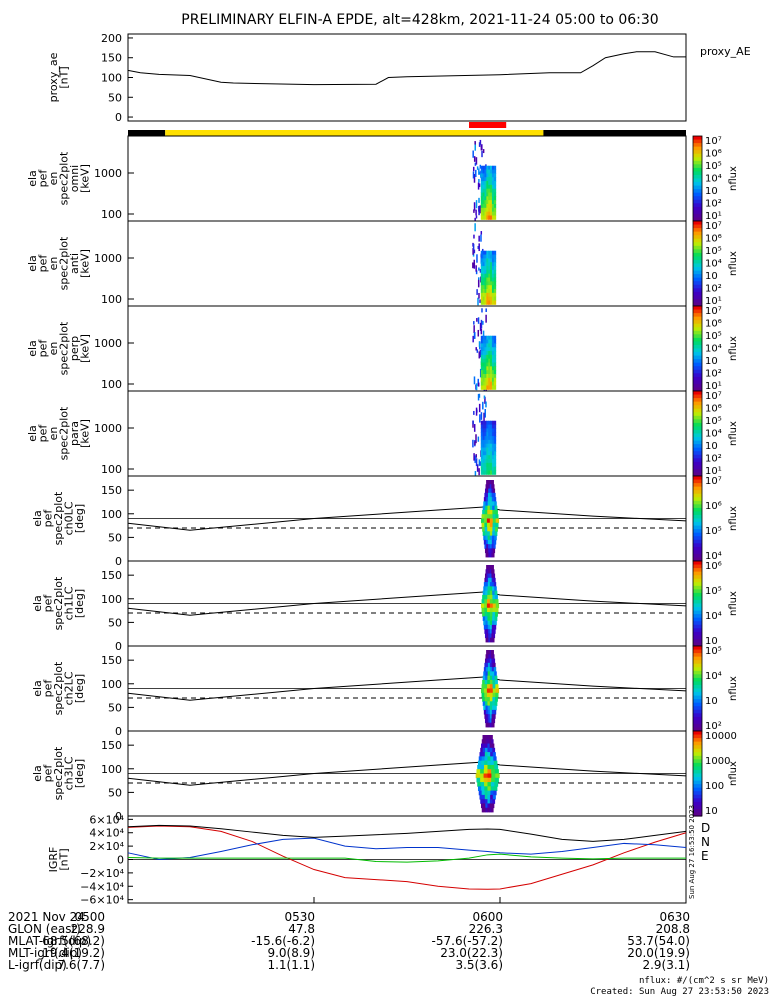  I want to click on unit-note: nflux: #/(cm^2 s sr MeV), so click(704, 981).